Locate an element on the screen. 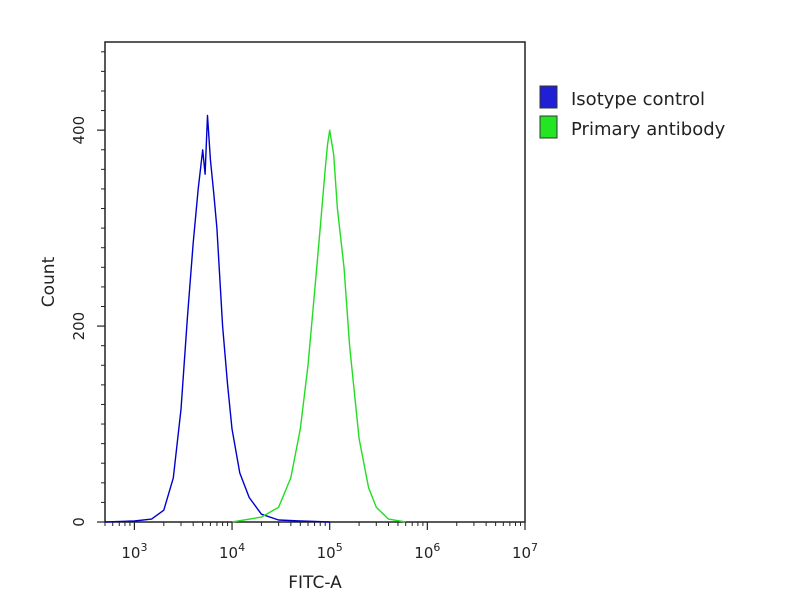 This screenshot has height=600, width=800. x-axis-title: FITC-A is located at coordinates (315, 583).